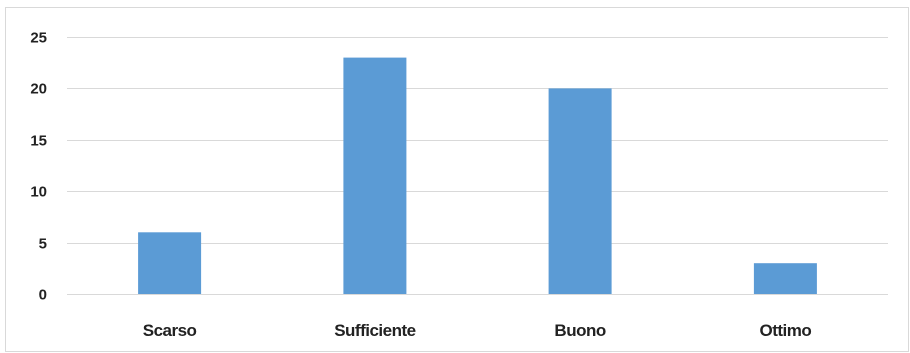  What do you see at coordinates (579, 330) in the screenshot?
I see `x-tick-label-buono: Buono` at bounding box center [579, 330].